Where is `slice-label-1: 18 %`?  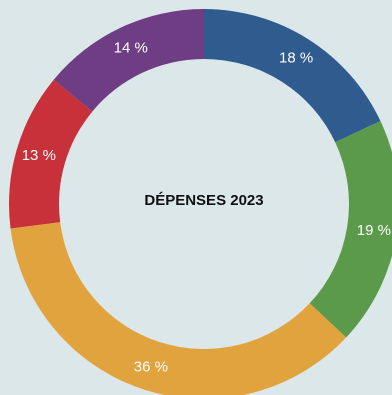
slice-label-1: 18 % is located at coordinates (296, 58).